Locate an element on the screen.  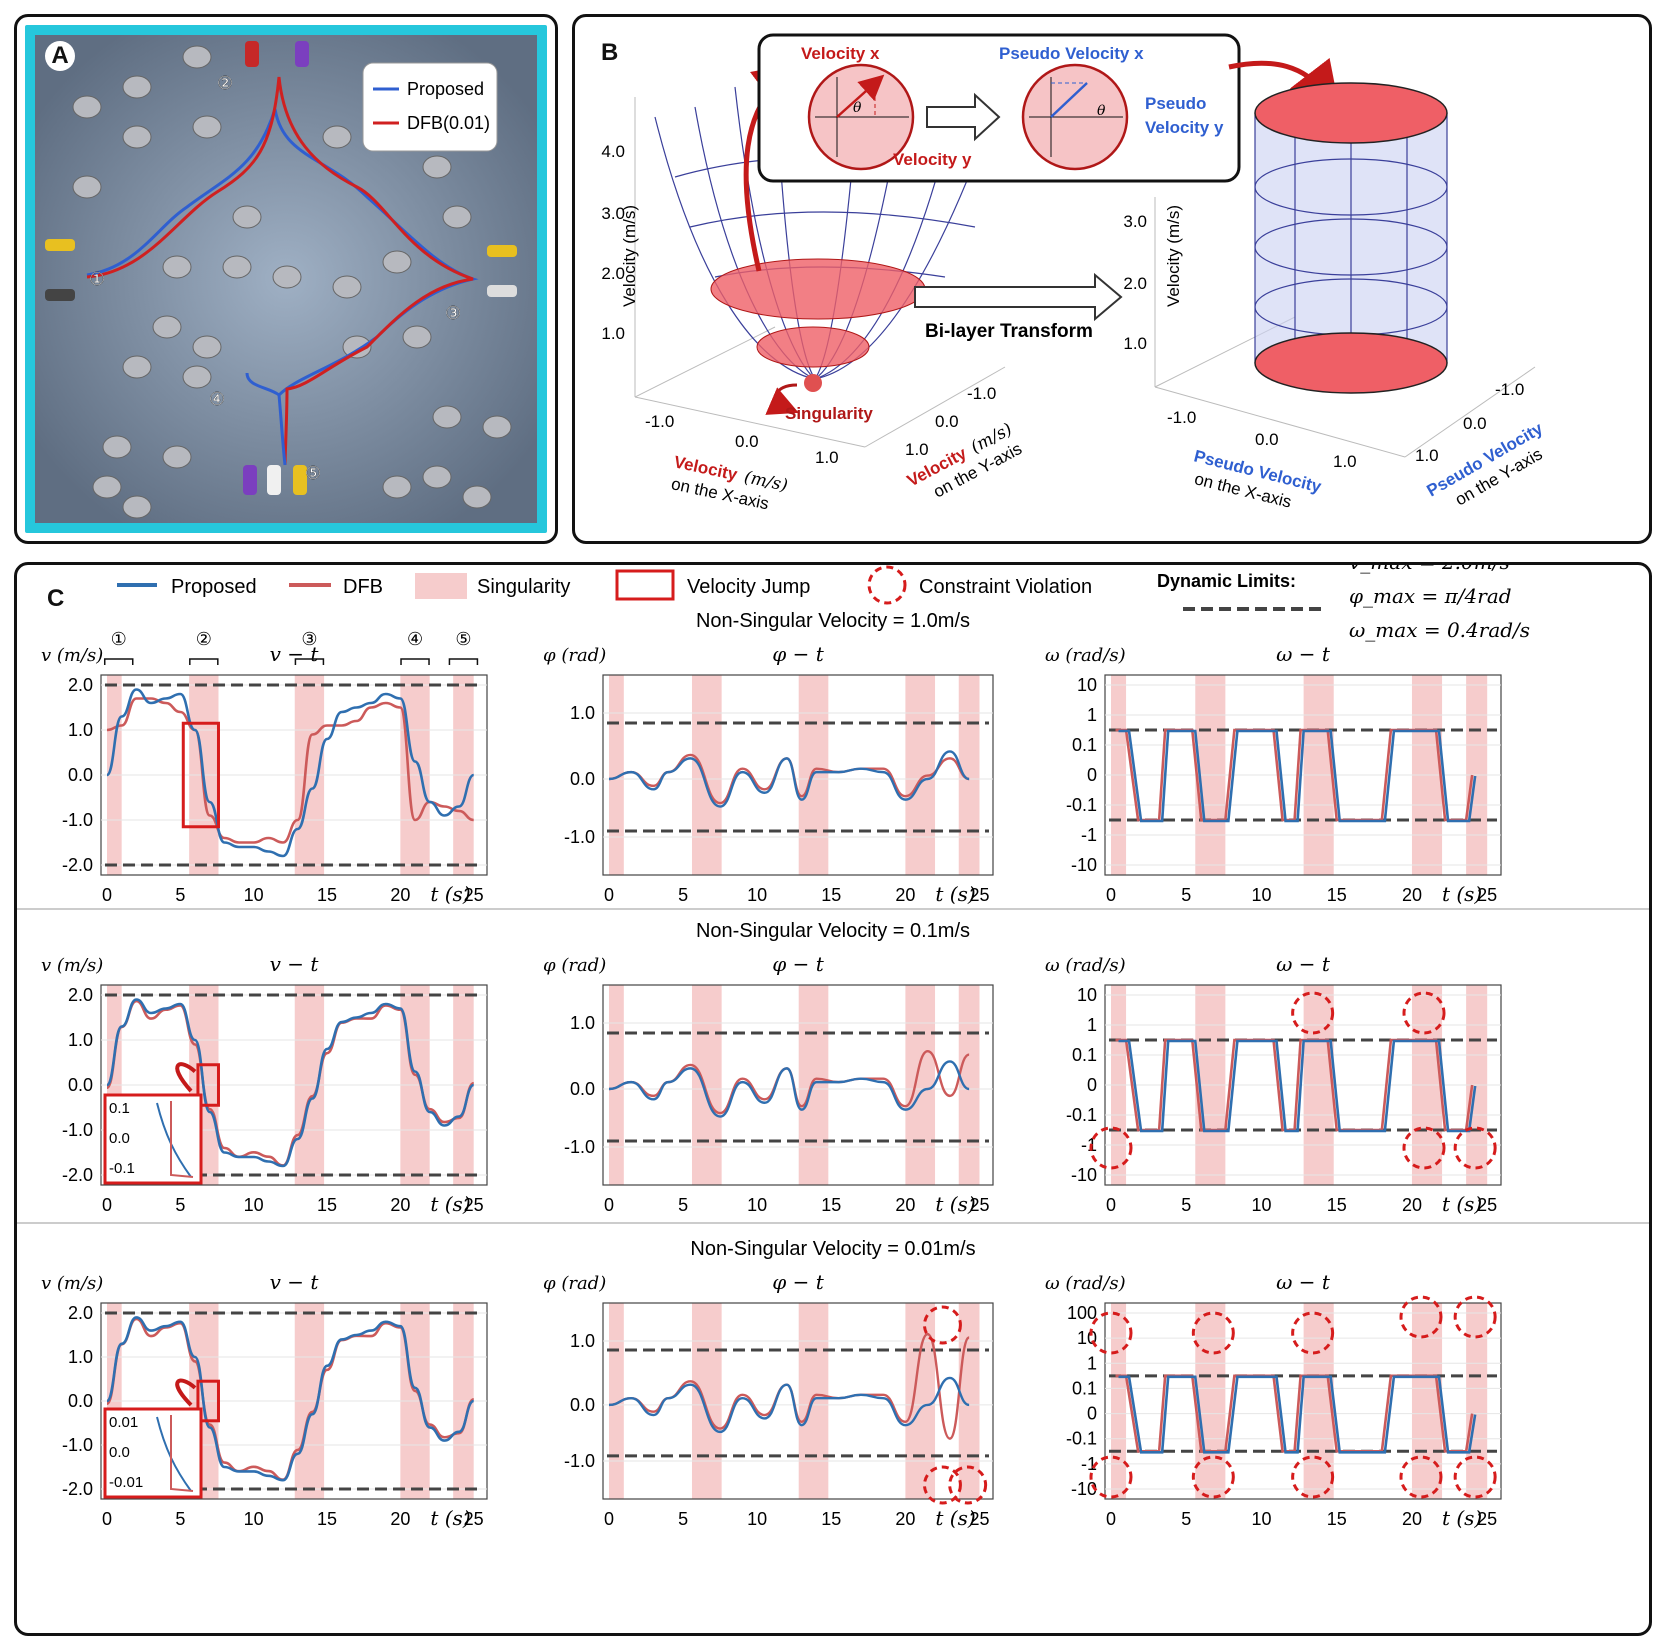
svg-text: 3.0 is located at coordinates (1135, 221).